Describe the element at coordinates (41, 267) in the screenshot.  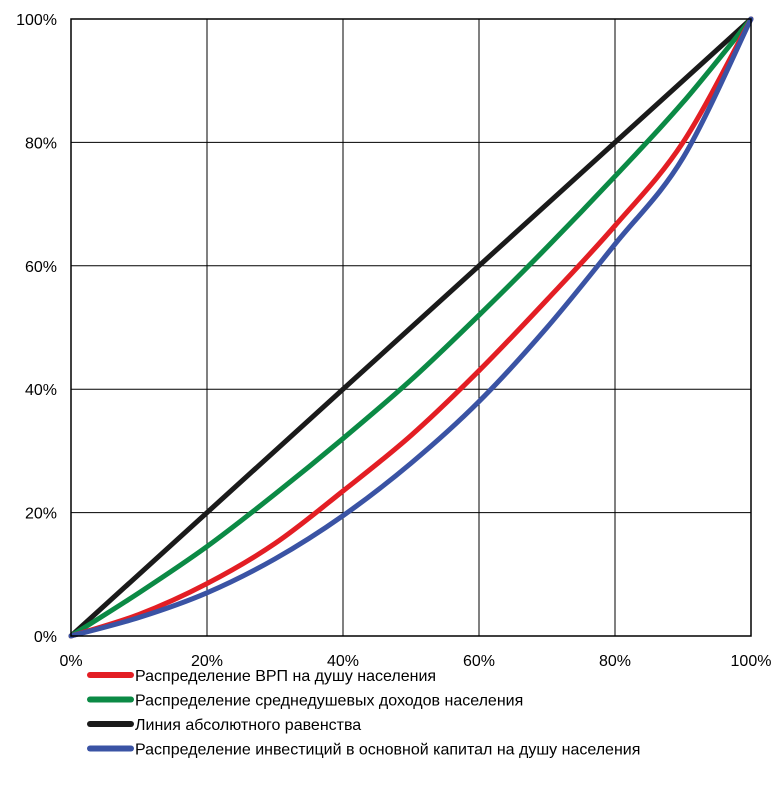
I see `y-tick-label: 60%` at that location.